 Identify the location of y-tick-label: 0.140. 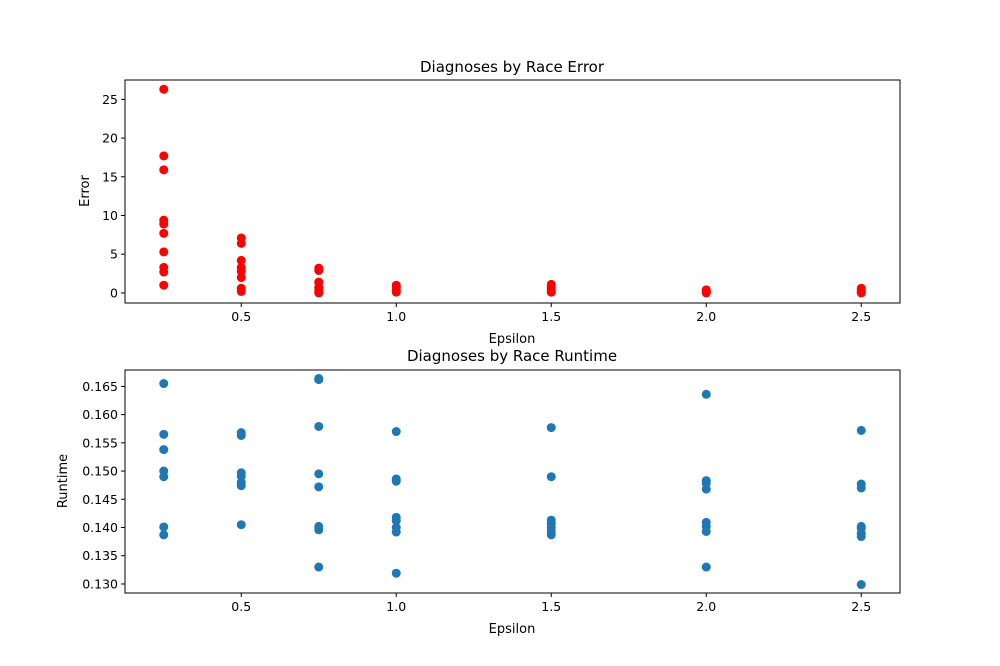
(100, 527).